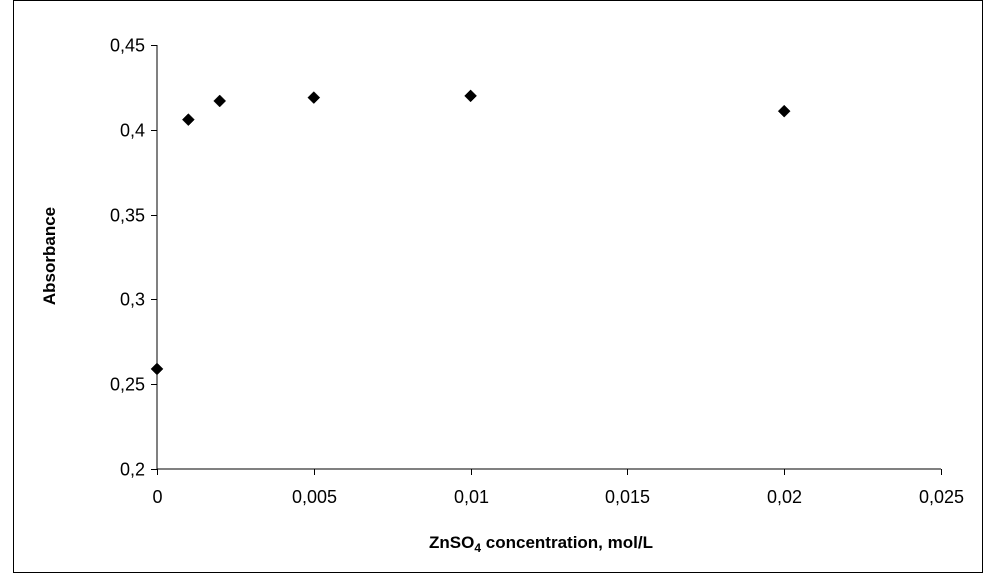 The height and width of the screenshot is (574, 984). I want to click on x-axis-title-main: ZnSO, so click(451, 542).